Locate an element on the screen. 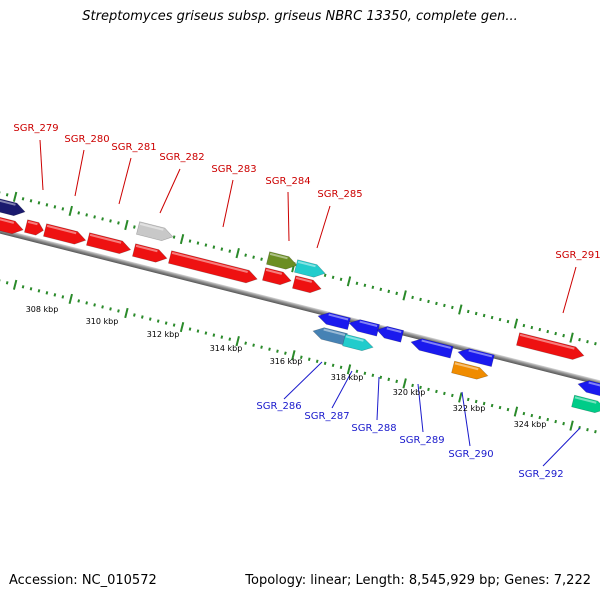 The image size is (600, 600). scale-label: 310 kbp is located at coordinates (102, 321).